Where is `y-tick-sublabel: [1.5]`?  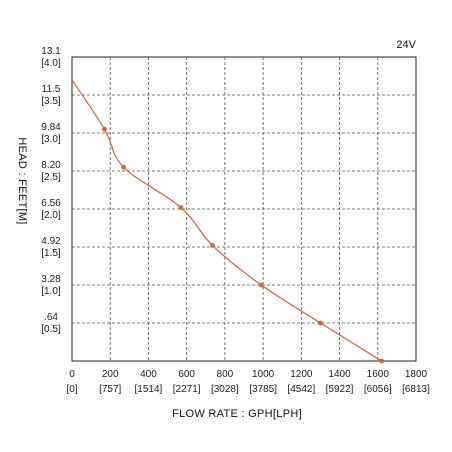
y-tick-sublabel: [1.5] is located at coordinates (51, 253).